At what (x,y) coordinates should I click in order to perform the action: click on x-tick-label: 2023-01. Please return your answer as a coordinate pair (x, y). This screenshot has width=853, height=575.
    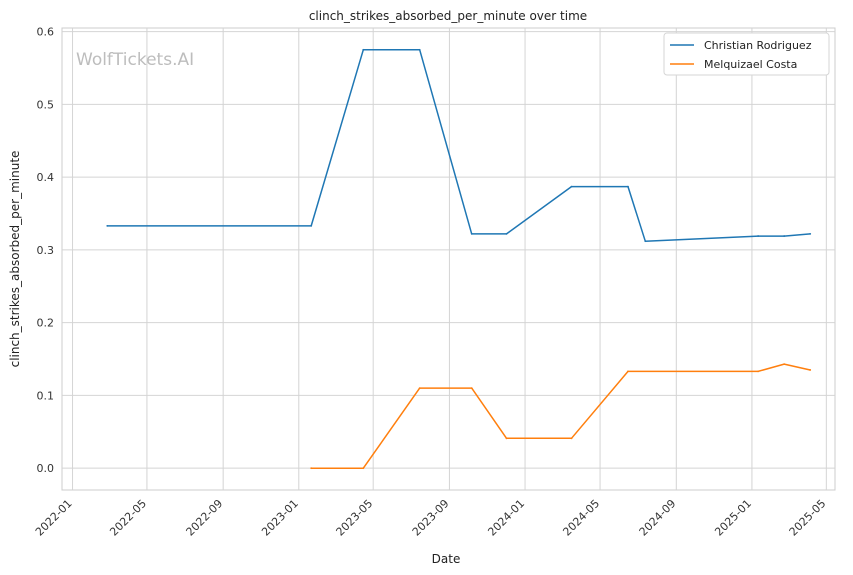
    Looking at the image, I should click on (280, 518).